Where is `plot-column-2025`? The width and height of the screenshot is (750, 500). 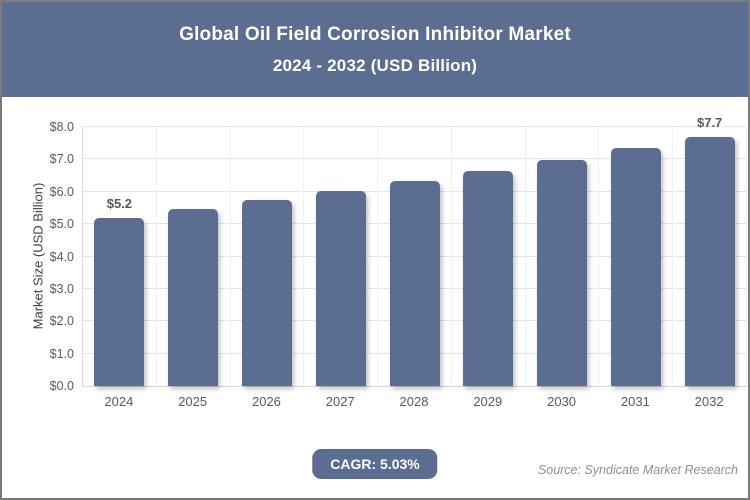 plot-column-2025 is located at coordinates (194, 256).